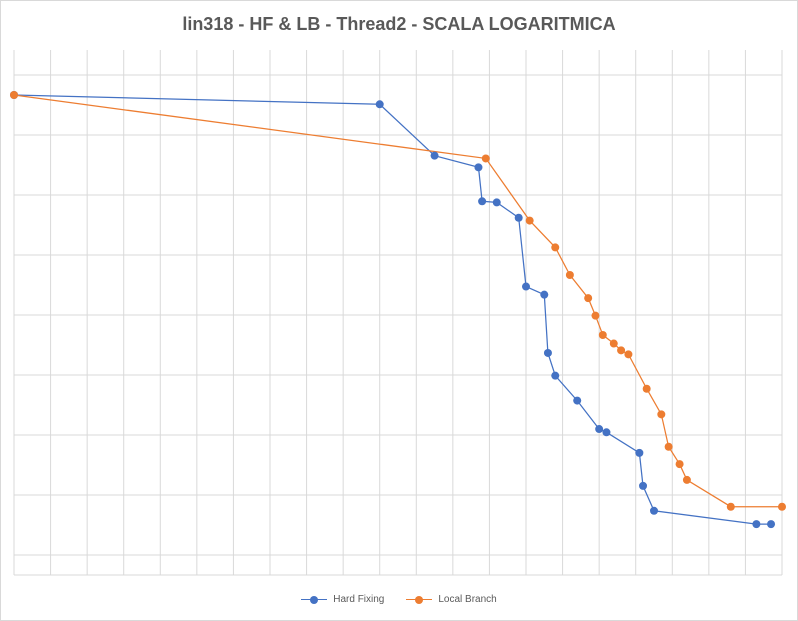  Describe the element at coordinates (399, 599) in the screenshot. I see `legend: Hard Fixing Local Branch` at that location.